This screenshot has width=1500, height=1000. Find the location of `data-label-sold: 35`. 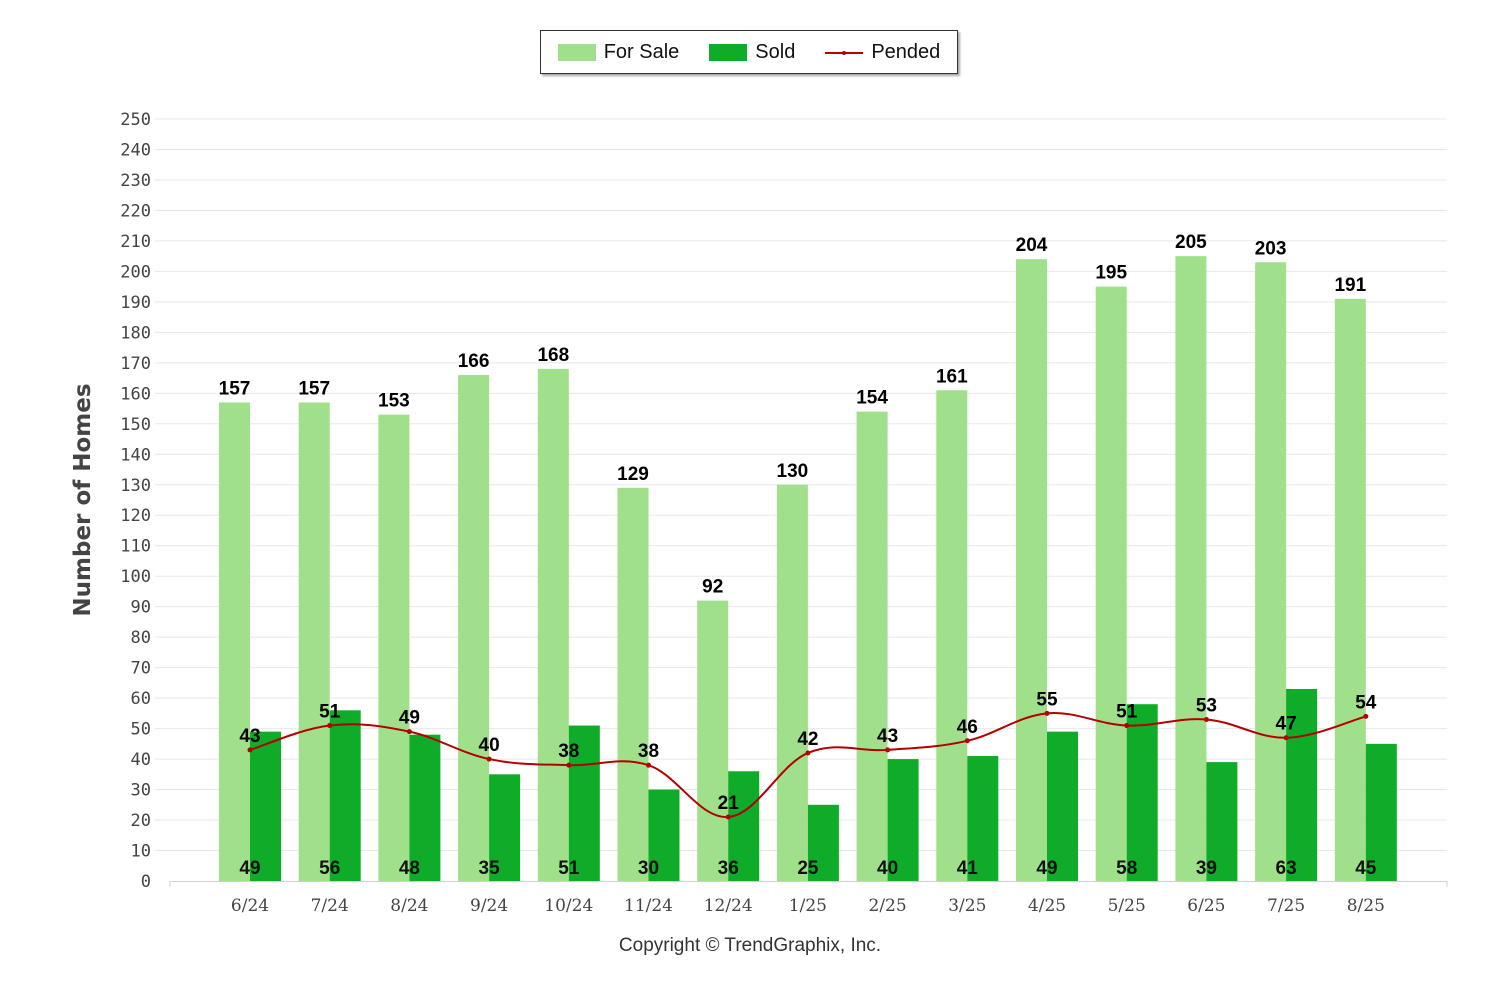

data-label-sold: 35 is located at coordinates (490, 868).